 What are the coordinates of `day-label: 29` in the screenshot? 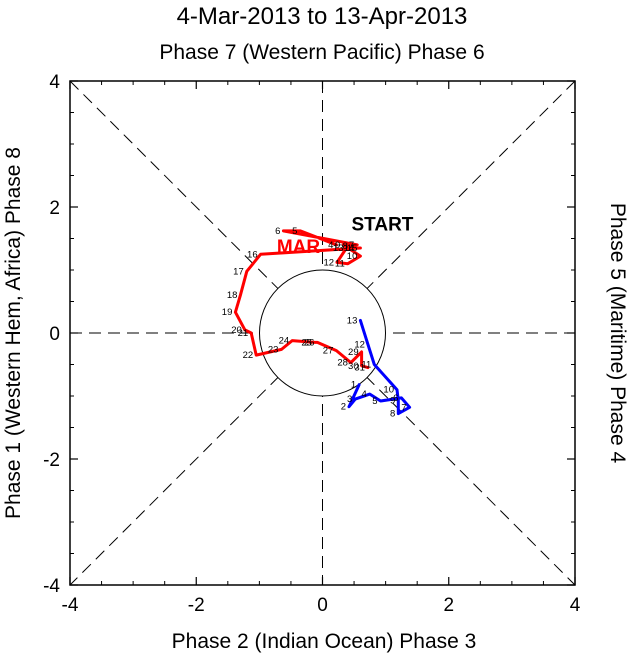 It's located at (353, 352).